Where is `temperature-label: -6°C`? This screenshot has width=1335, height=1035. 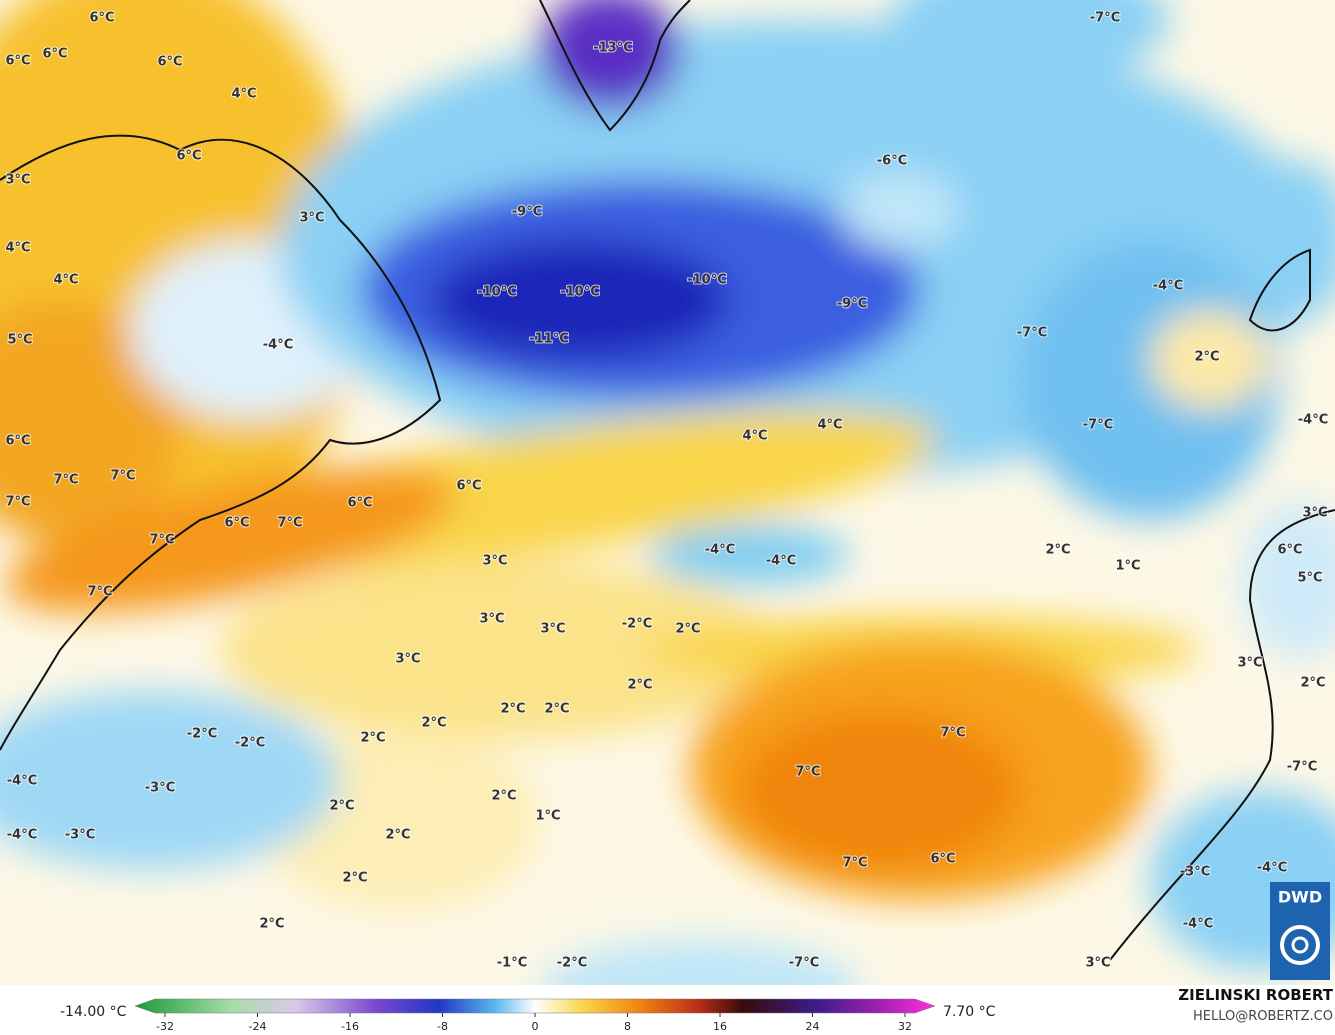 temperature-label: -6°C is located at coordinates (892, 161).